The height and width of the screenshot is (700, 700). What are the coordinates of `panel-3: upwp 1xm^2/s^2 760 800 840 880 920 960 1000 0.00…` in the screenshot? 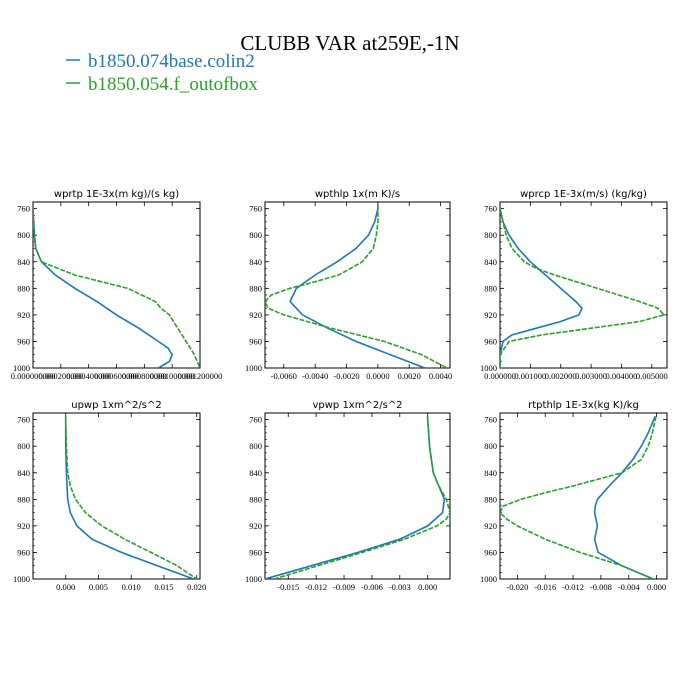 It's located at (109, 496).